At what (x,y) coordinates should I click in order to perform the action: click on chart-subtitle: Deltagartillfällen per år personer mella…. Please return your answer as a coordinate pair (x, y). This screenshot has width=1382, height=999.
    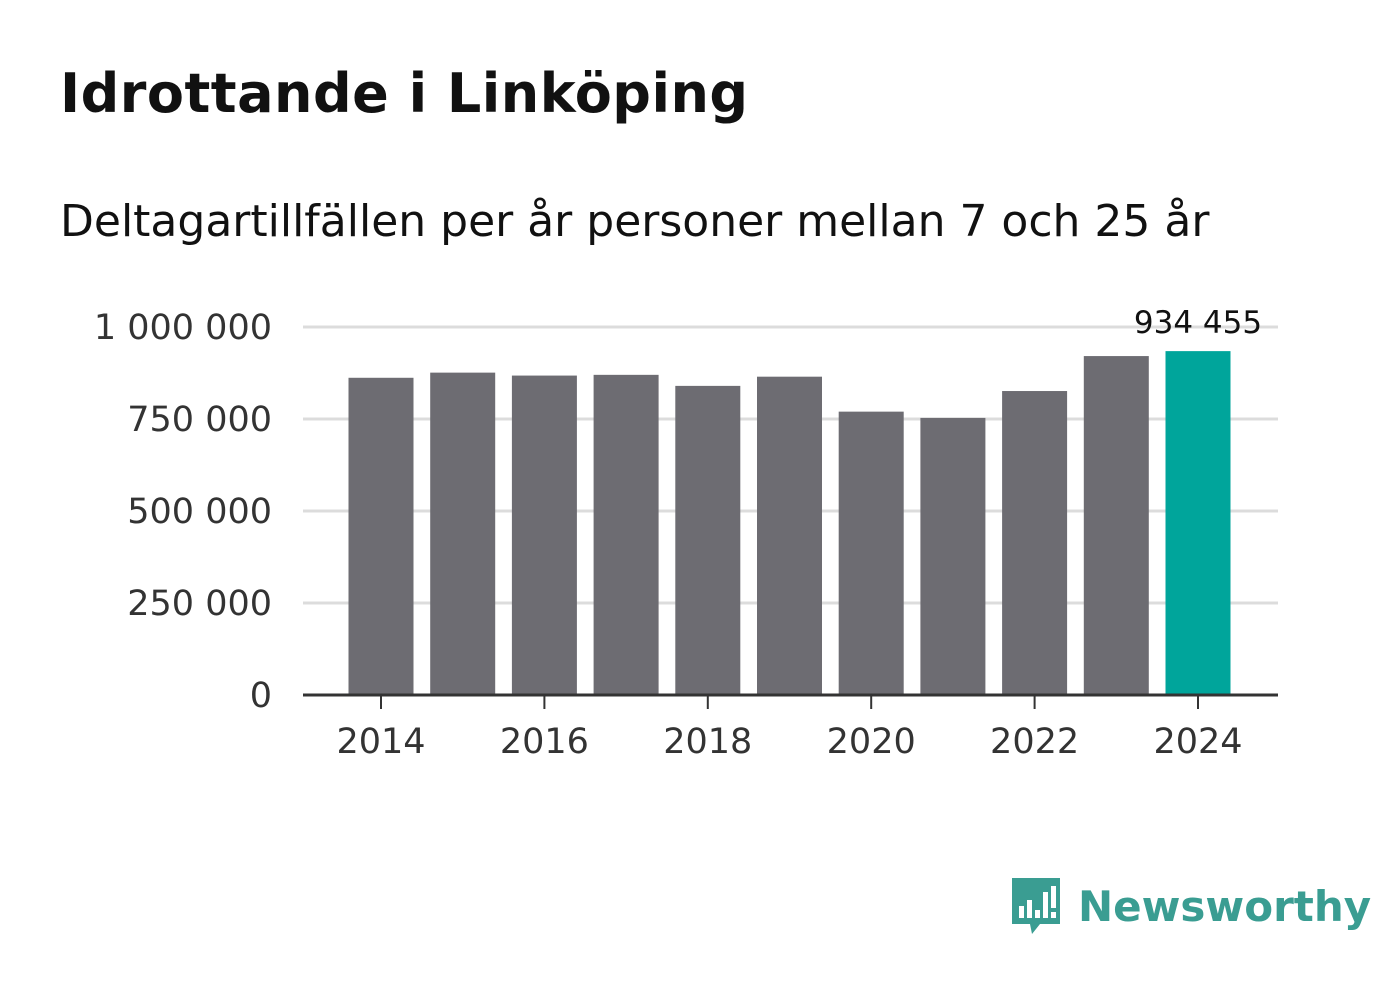
    Looking at the image, I should click on (635, 221).